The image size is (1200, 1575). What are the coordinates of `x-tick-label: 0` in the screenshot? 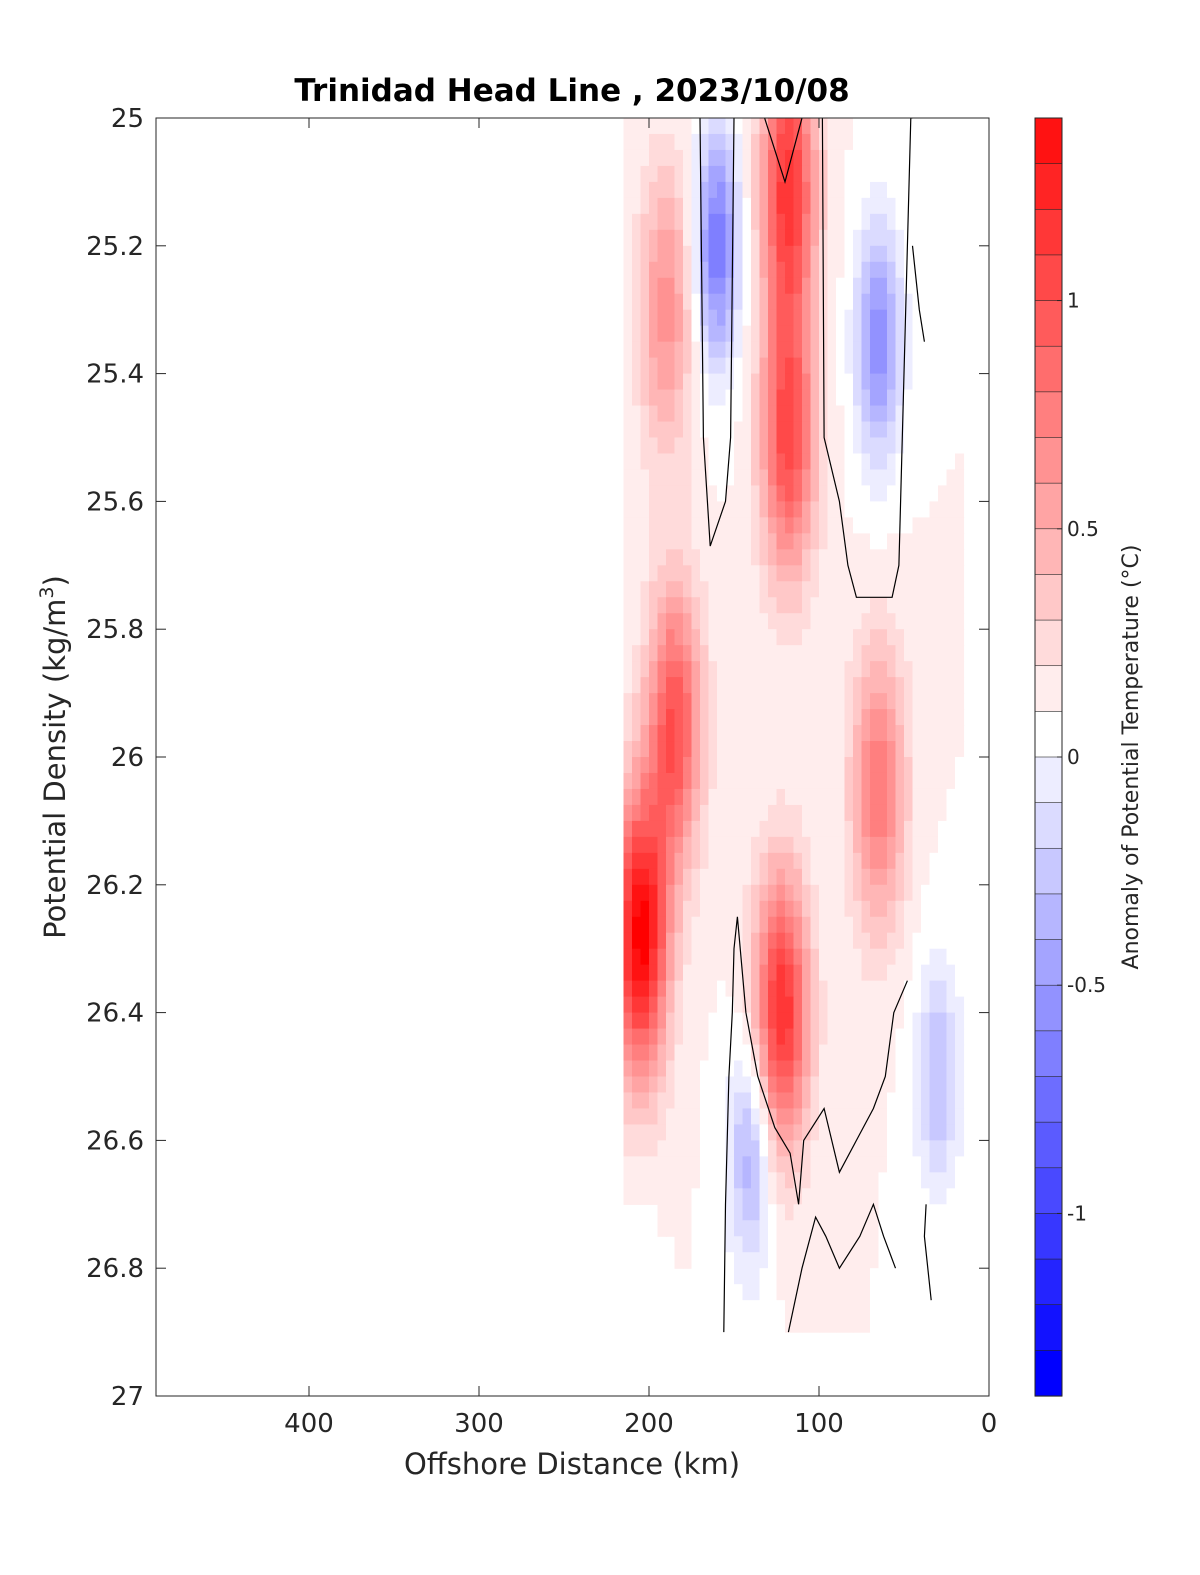 It's located at (989, 1424).